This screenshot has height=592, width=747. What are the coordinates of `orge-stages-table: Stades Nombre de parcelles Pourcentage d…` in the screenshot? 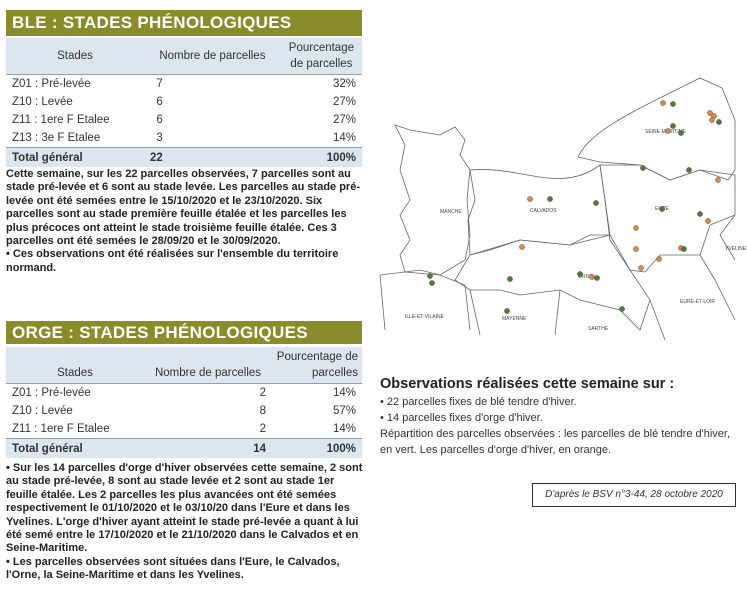 It's located at (184, 402).